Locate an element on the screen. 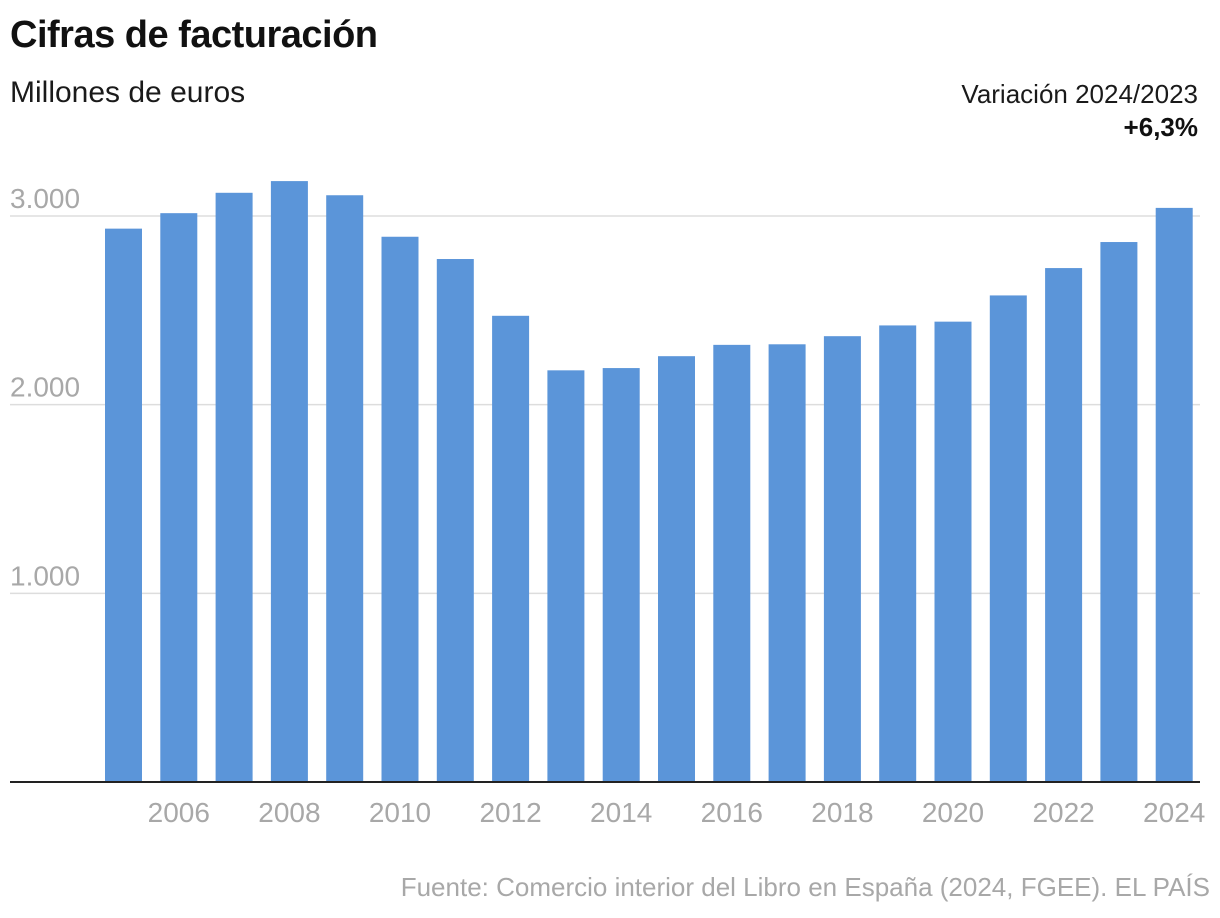 The image size is (1220, 918). chart-title: Cifras de facturación is located at coordinates (194, 35).